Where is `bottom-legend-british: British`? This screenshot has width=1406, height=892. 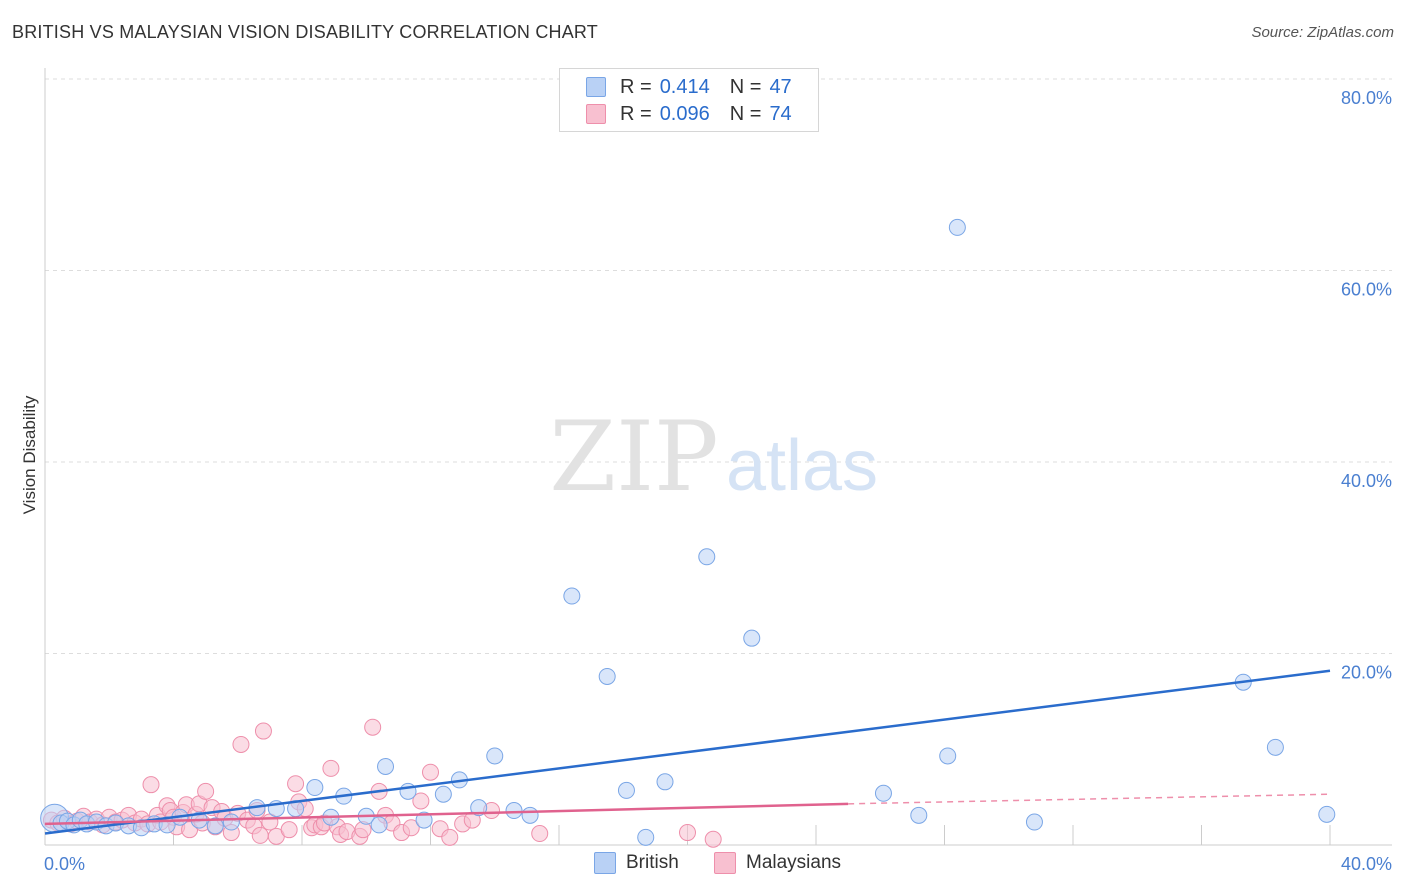 bottom-legend-british: British is located at coordinates (636, 863).